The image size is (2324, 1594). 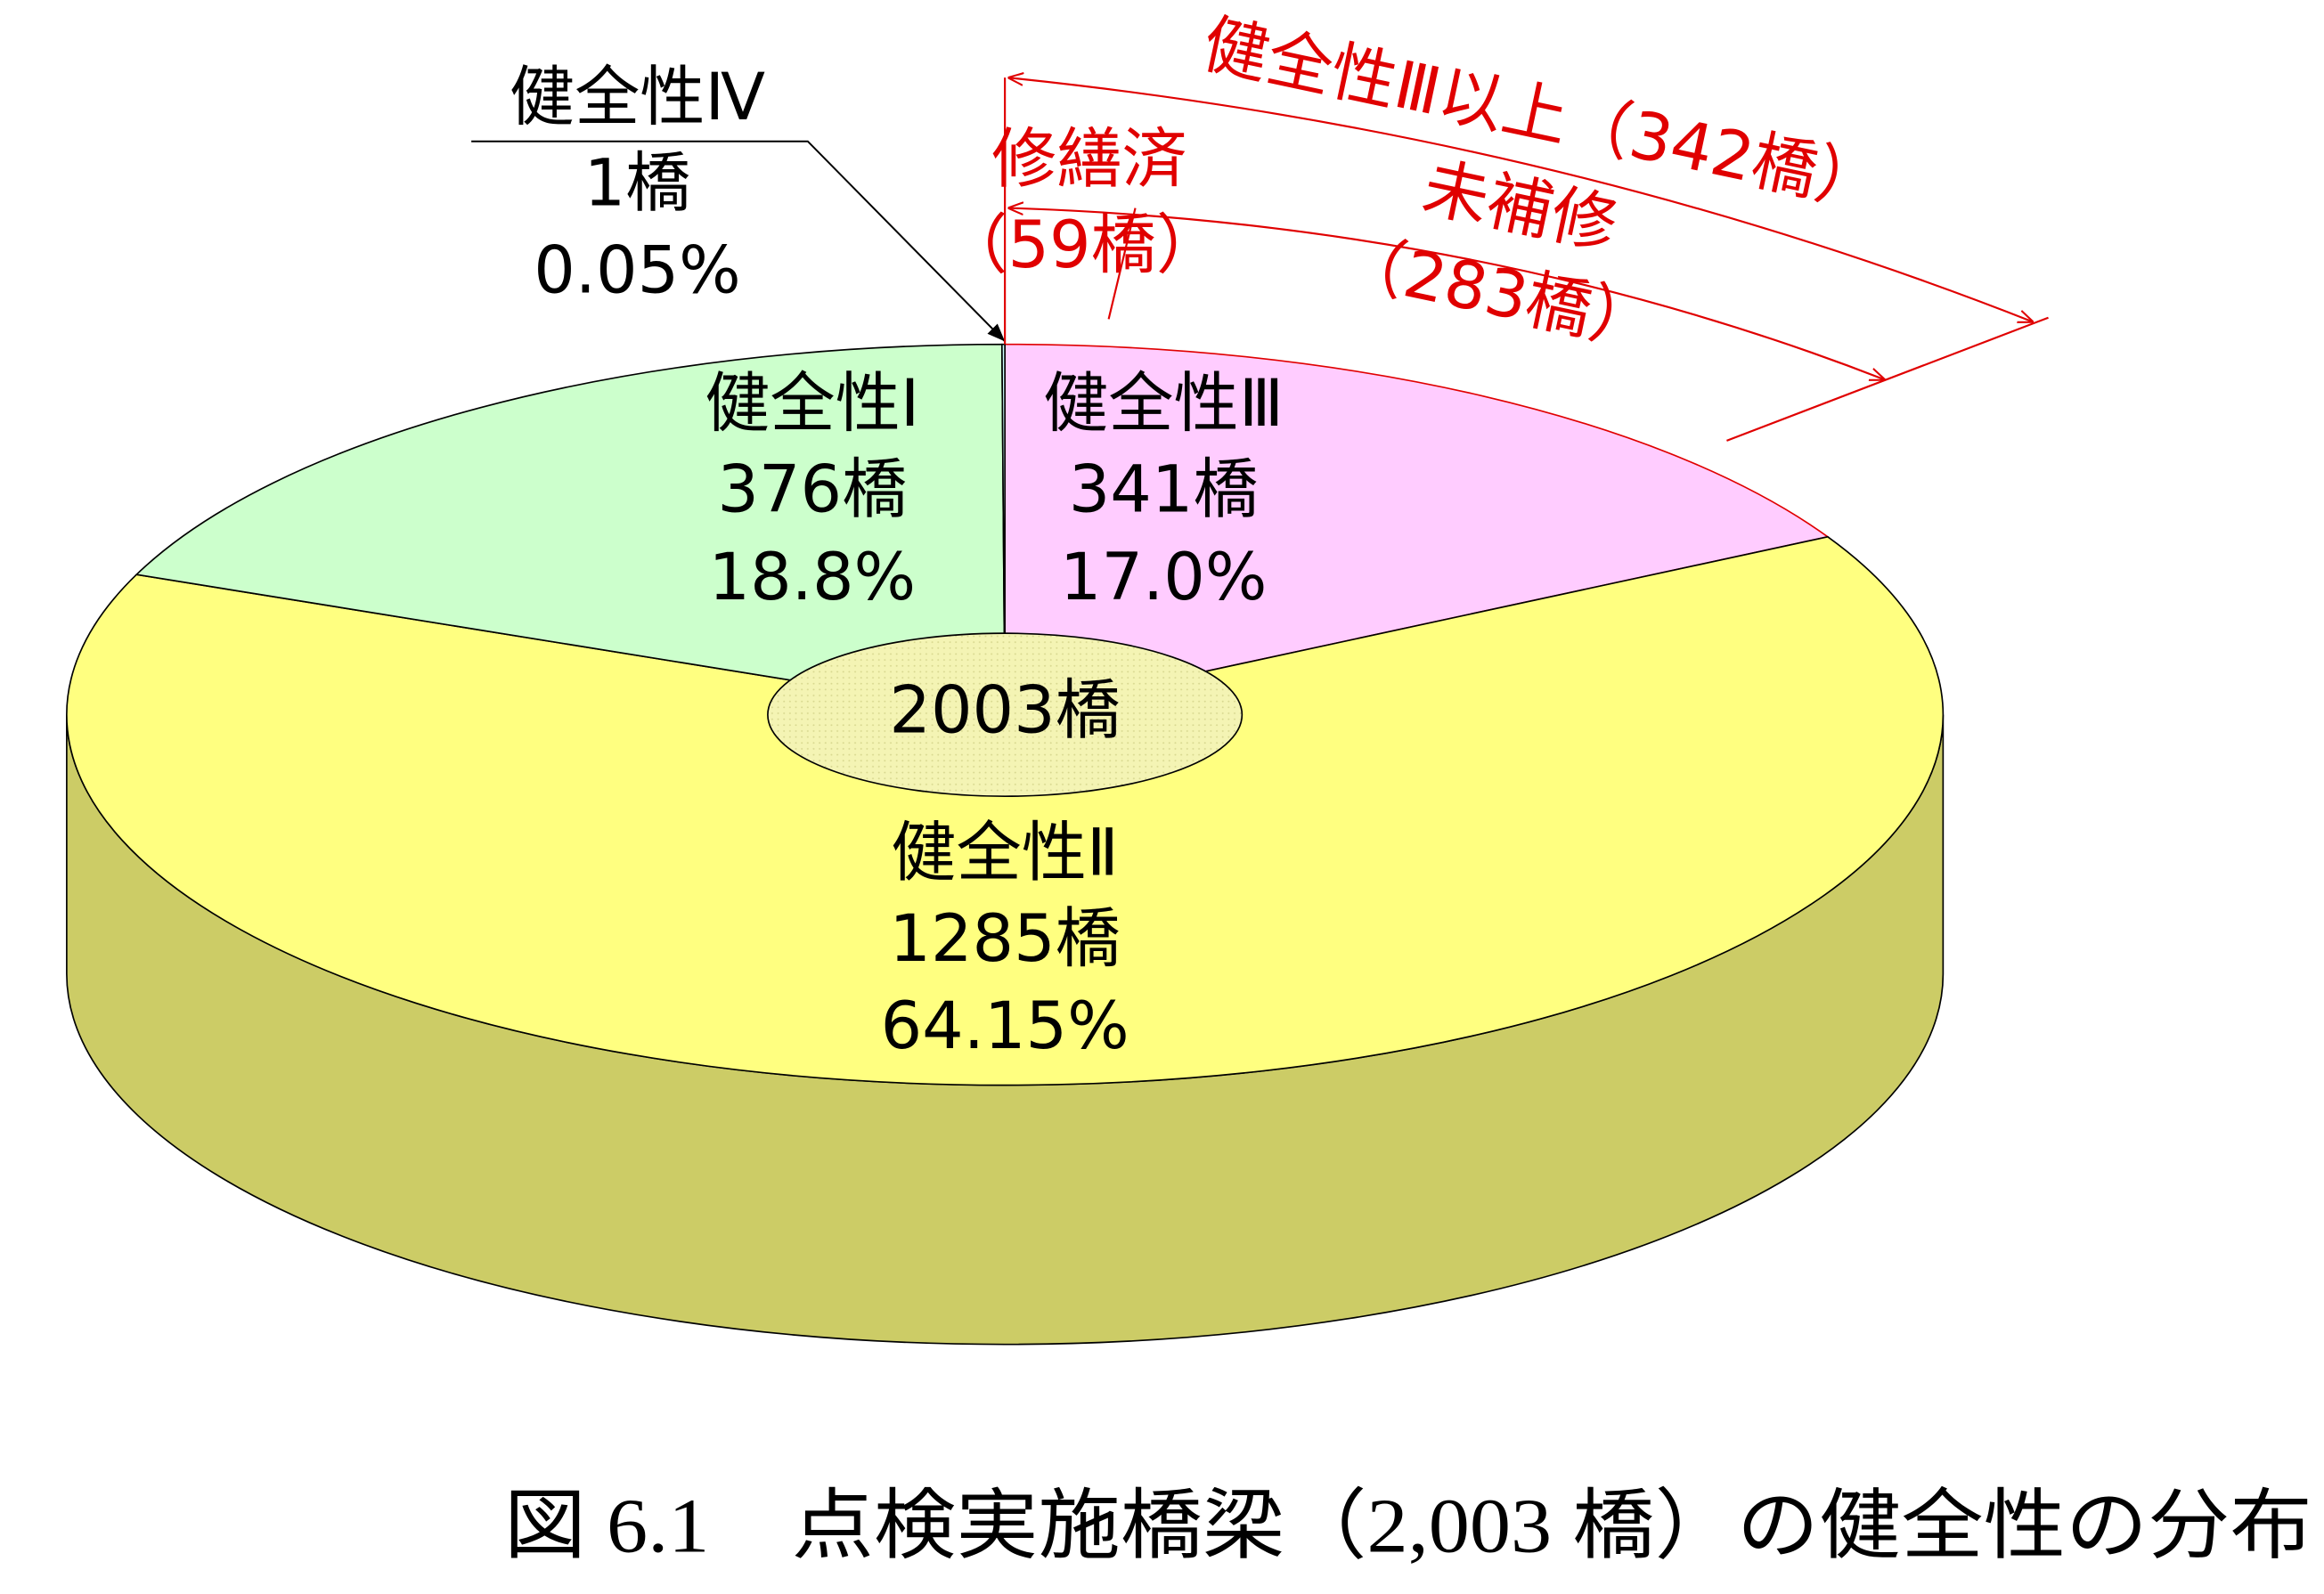 What do you see at coordinates (1163, 404) in the screenshot?
I see `slice-name: 健全性Ⅲ` at bounding box center [1163, 404].